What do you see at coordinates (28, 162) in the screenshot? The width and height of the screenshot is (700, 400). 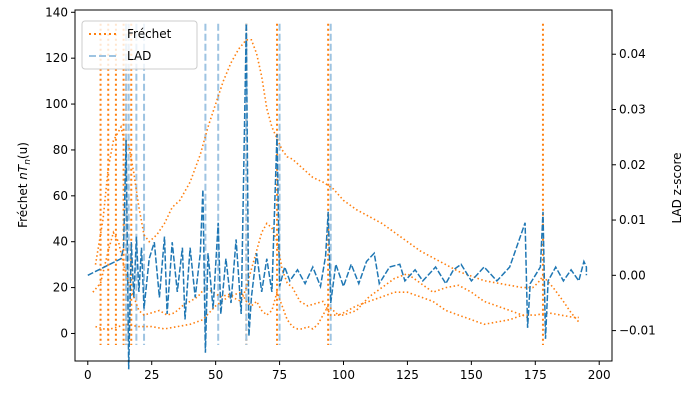 I see `left-axis-label-sub: n` at bounding box center [28, 162].